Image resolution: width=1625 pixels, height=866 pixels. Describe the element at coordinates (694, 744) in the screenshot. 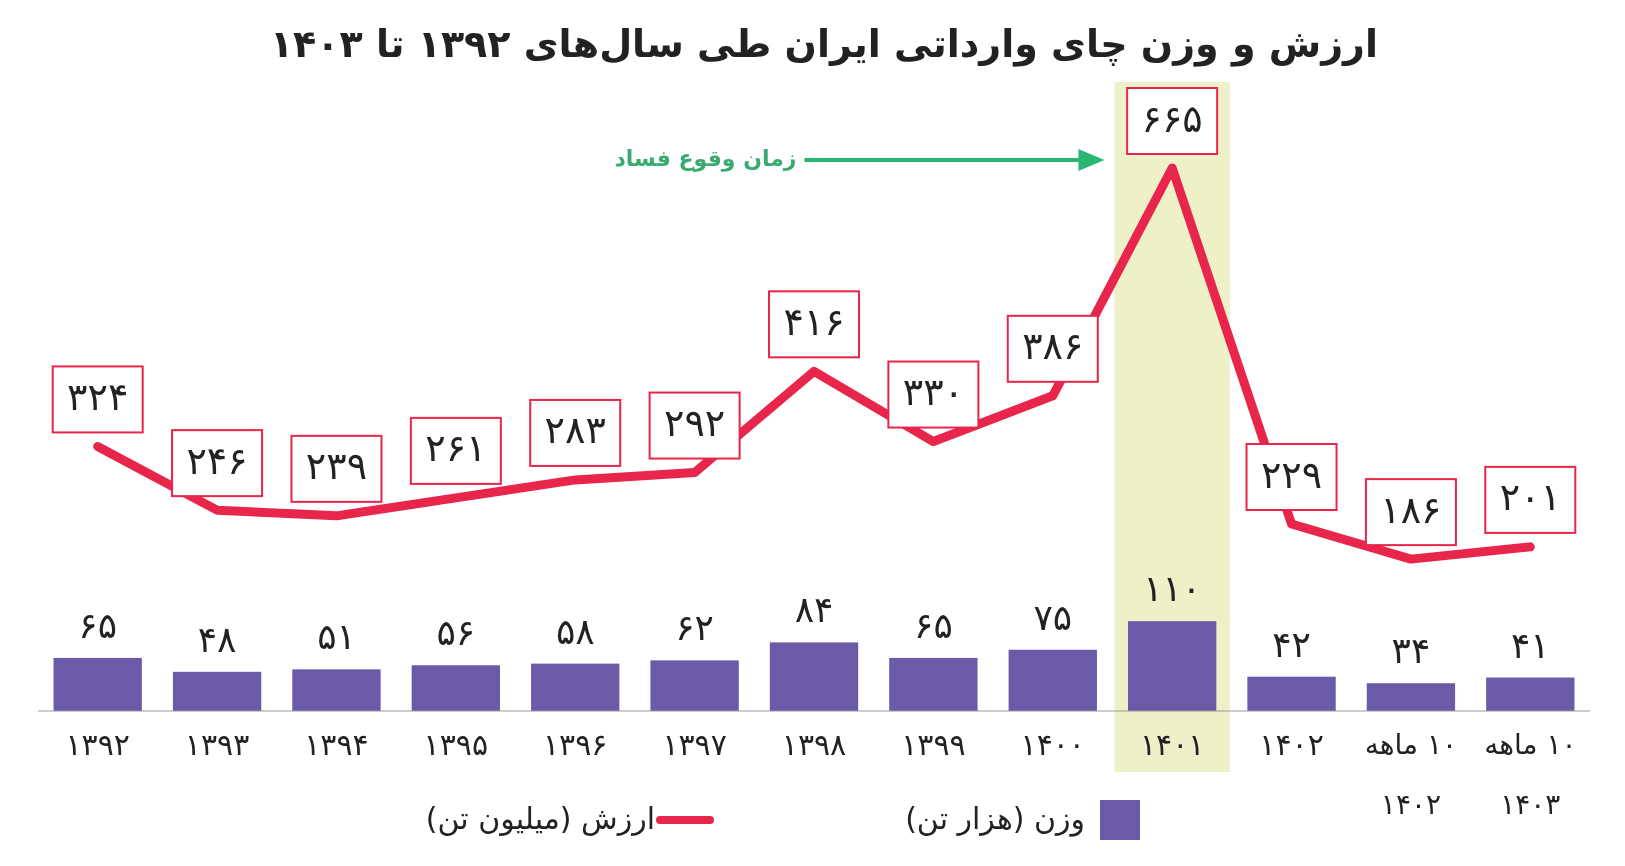

I see `x-tick-label: ۱۳۹۷` at that location.